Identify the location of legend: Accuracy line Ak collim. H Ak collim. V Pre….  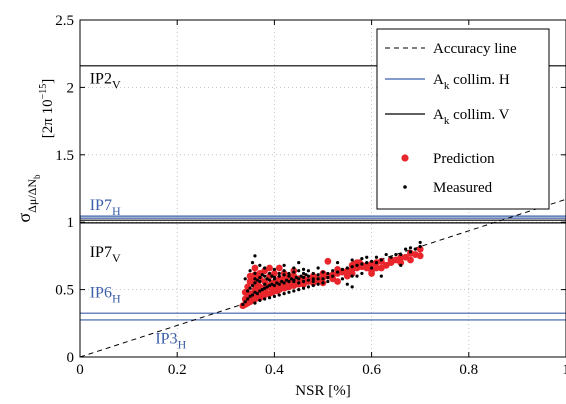
(463, 119).